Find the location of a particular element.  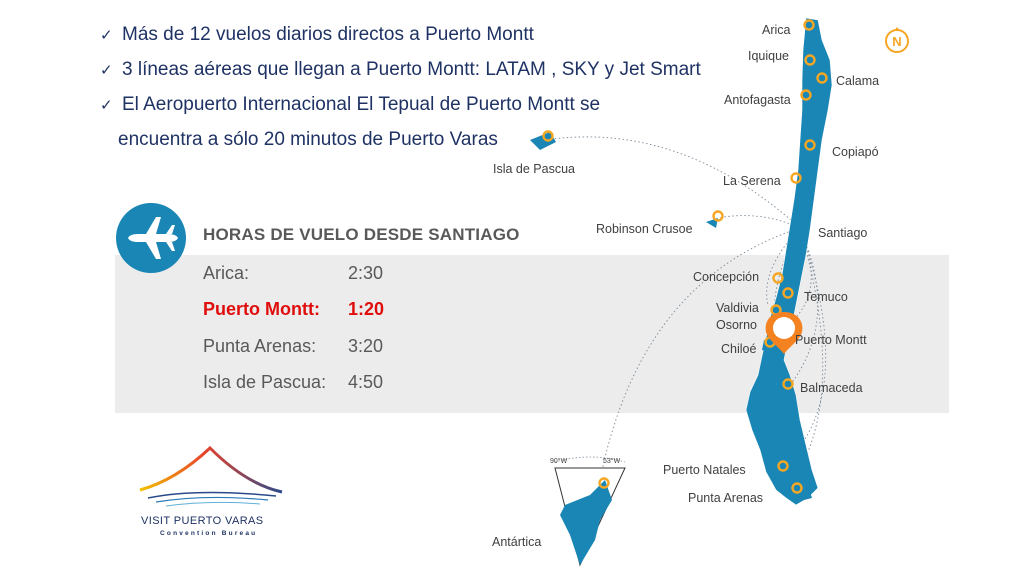

map-label-chiloe: Chiloé is located at coordinates (739, 349).